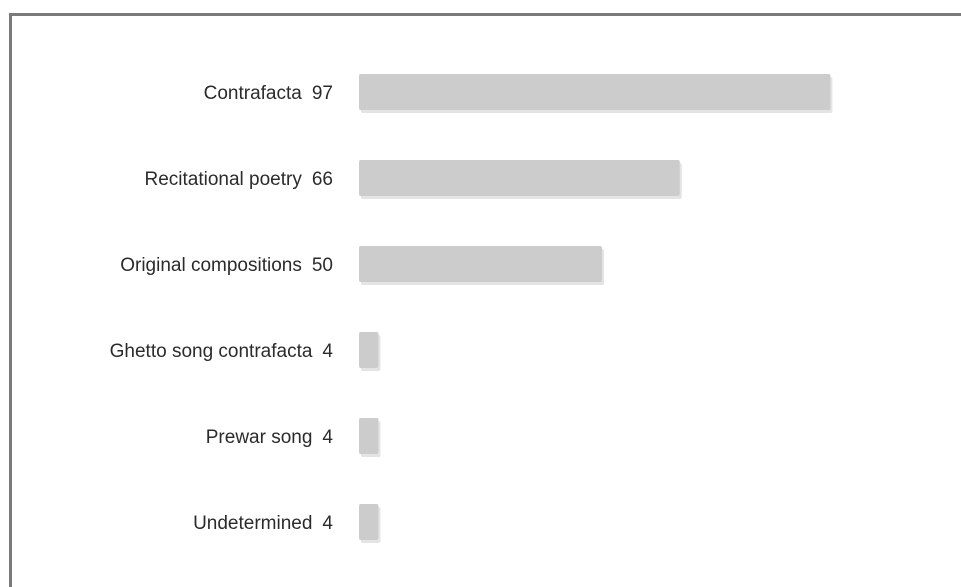  I want to click on bar-contrafacta, so click(595, 92).